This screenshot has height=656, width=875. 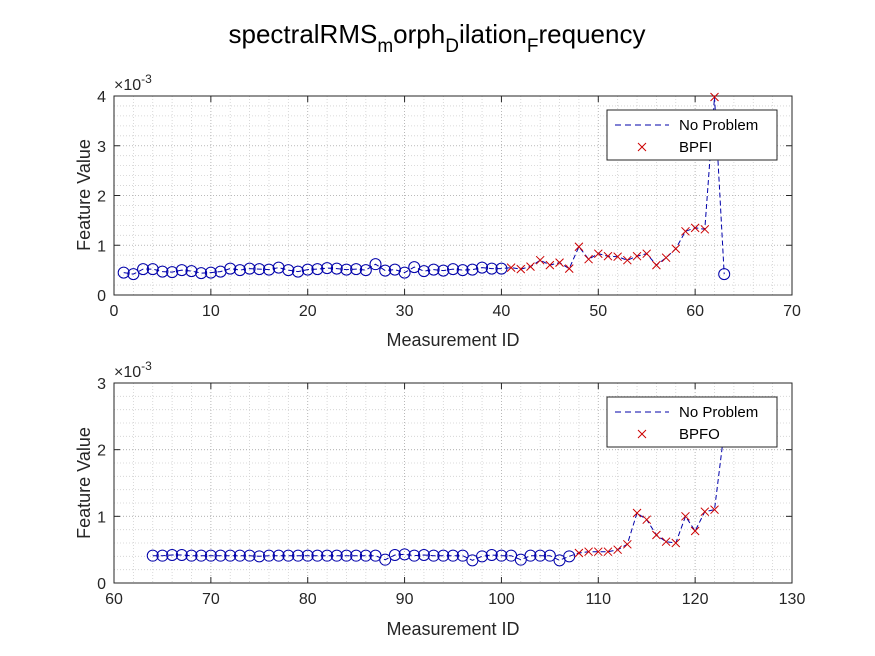 I want to click on y-tick-label: 0, so click(x=101, y=296).